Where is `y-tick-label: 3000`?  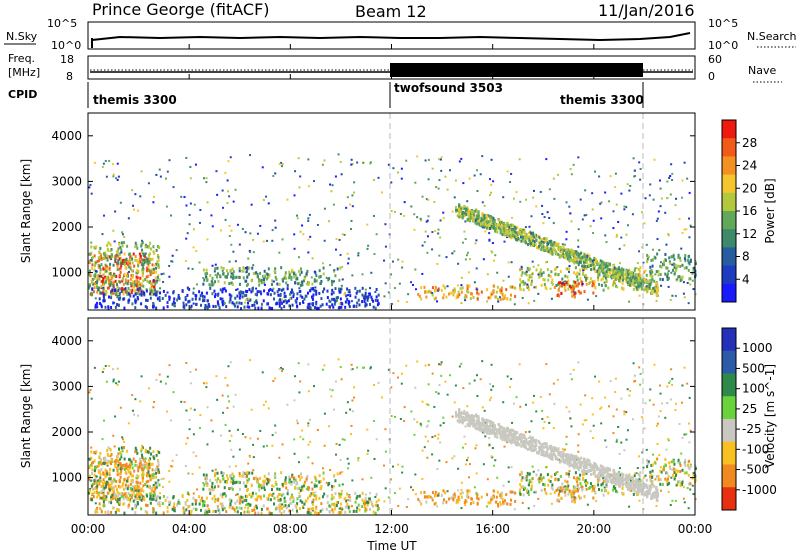
y-tick-label: 3000 is located at coordinates (66, 181).